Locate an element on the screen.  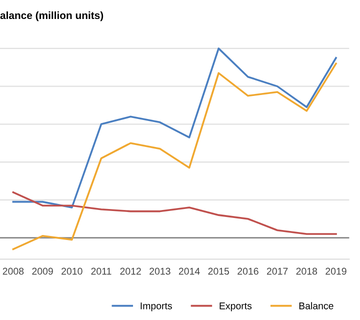
legend-label: Balance is located at coordinates (316, 306).